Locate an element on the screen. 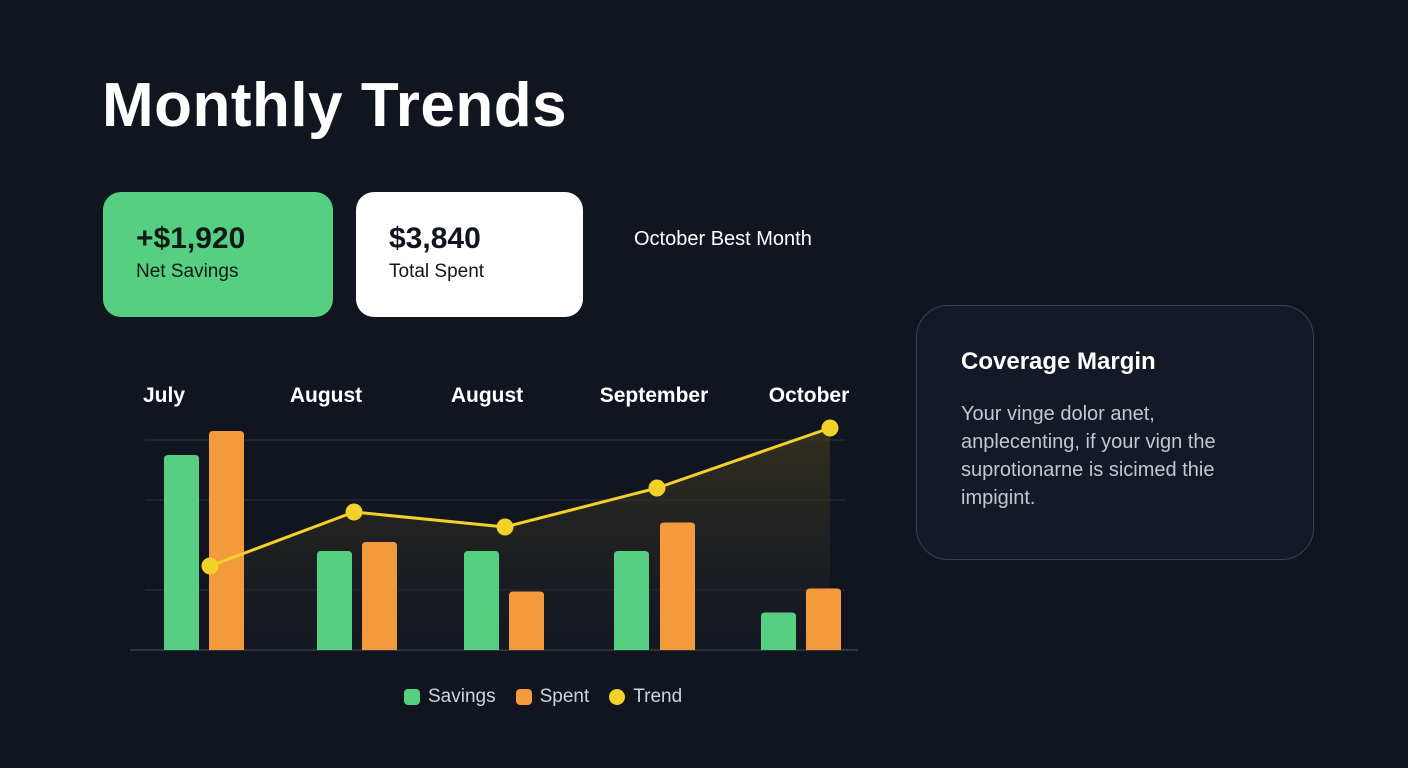 Image resolution: width=1408 pixels, height=768 pixels. legend-label-trend: Trend is located at coordinates (658, 696).